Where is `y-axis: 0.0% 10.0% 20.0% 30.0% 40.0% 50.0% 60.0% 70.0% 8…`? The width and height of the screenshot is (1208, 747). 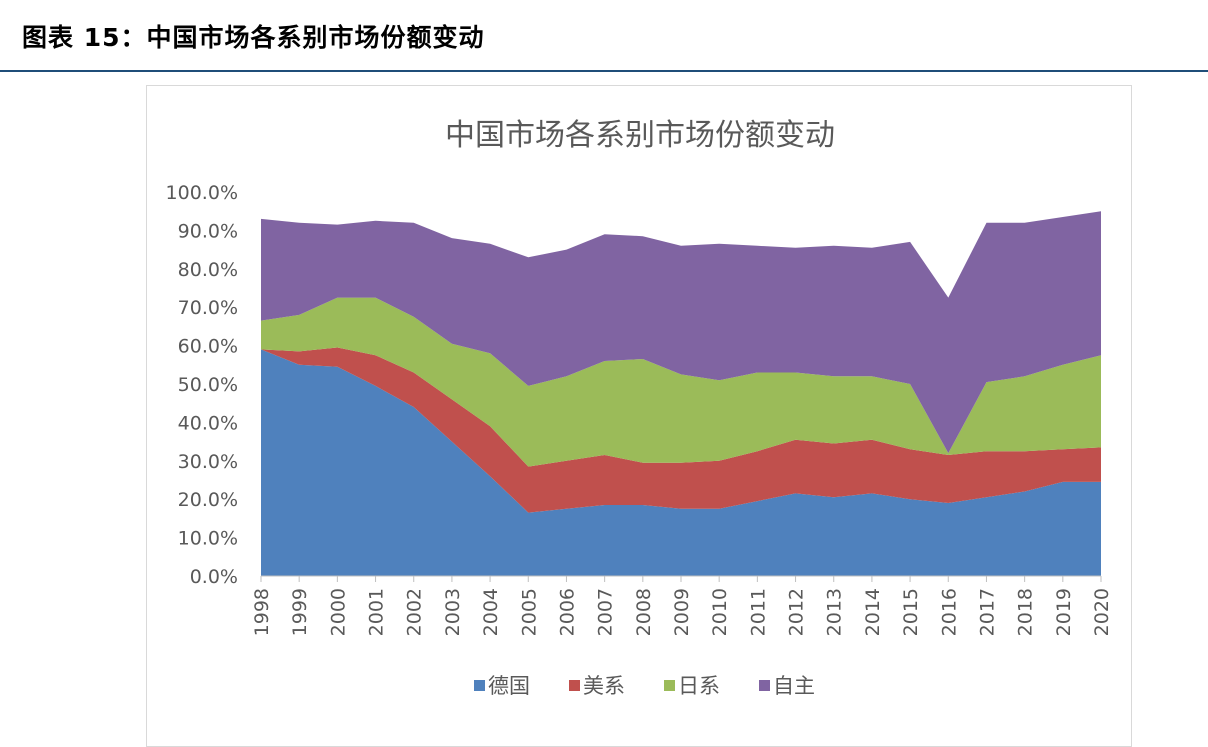
y-axis: 0.0% 10.0% 20.0% 30.0% 40.0% 50.0% 60.0% 70.0% 8… is located at coordinates (202, 385).